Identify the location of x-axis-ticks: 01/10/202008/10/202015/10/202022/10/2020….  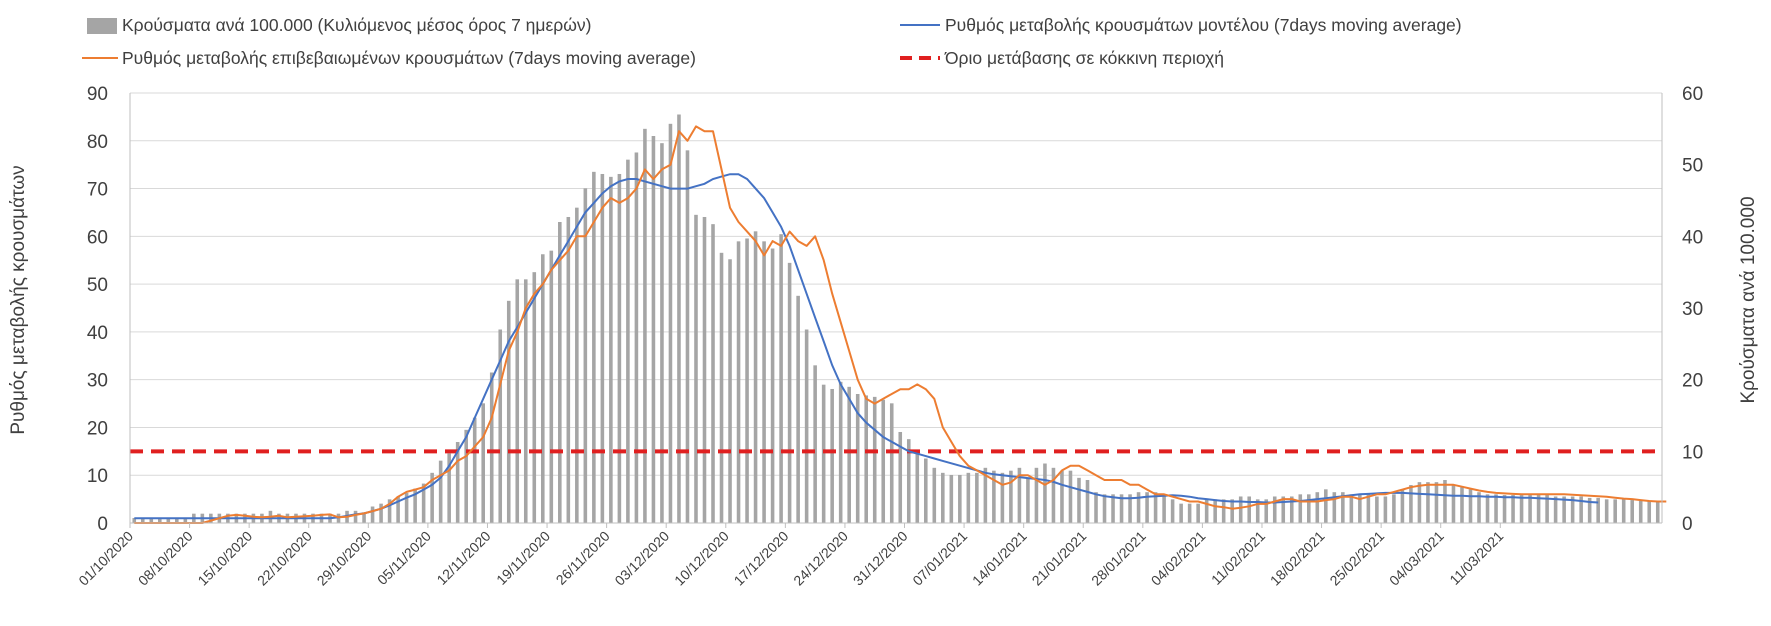
(791, 556).